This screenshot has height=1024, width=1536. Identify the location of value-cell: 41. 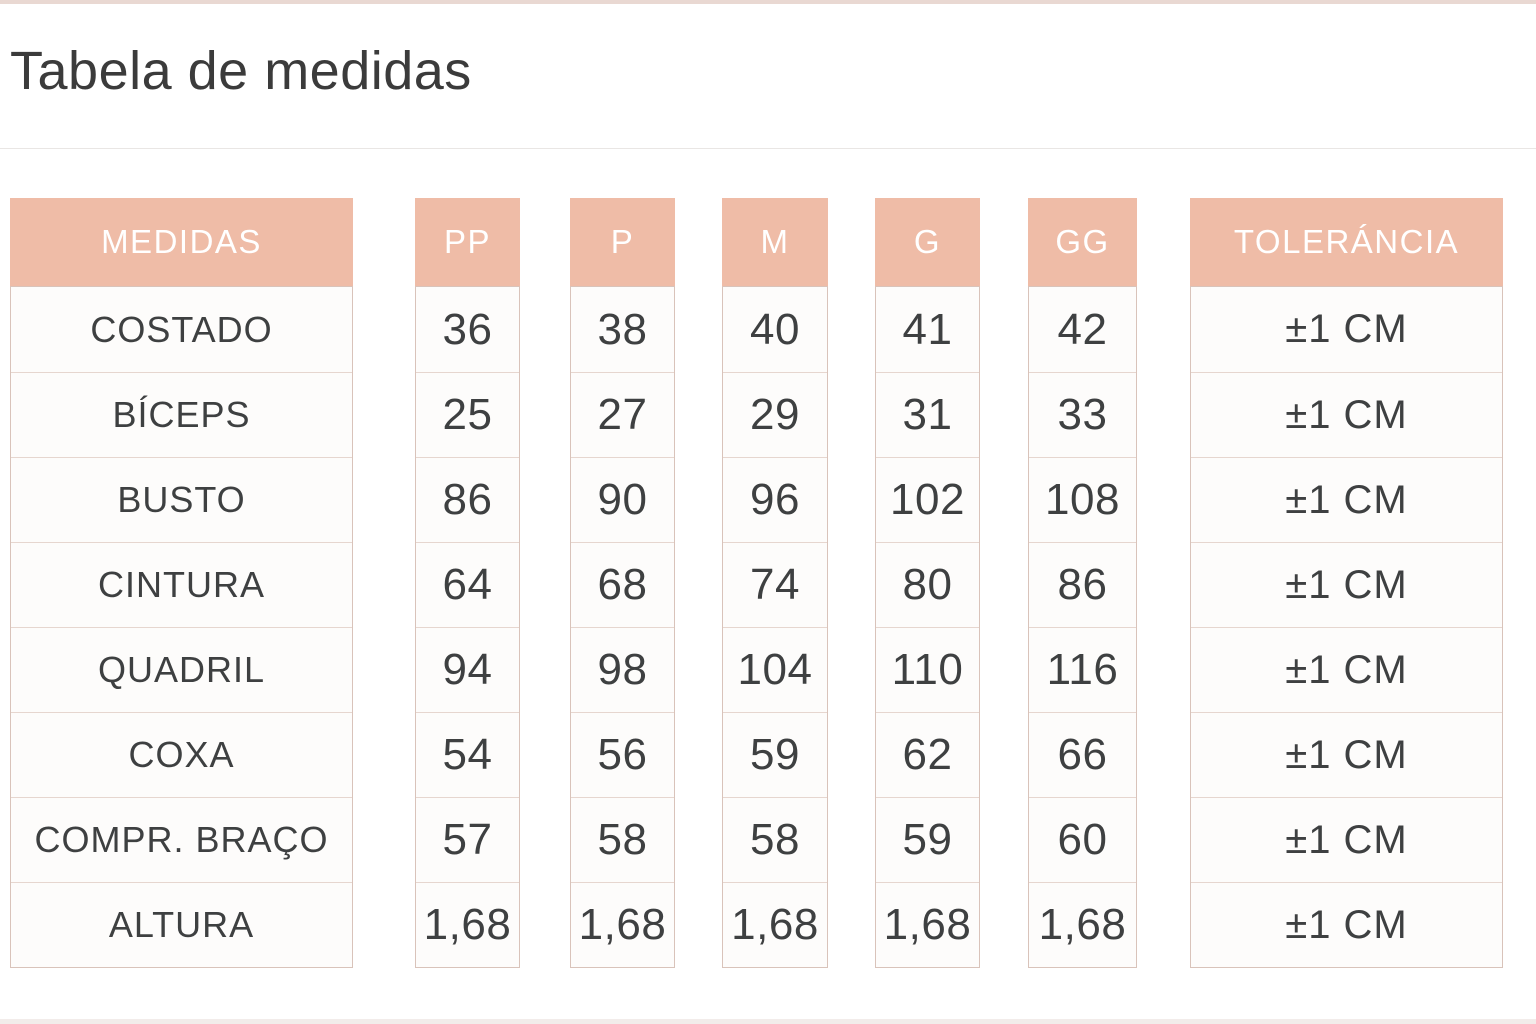
(927, 329).